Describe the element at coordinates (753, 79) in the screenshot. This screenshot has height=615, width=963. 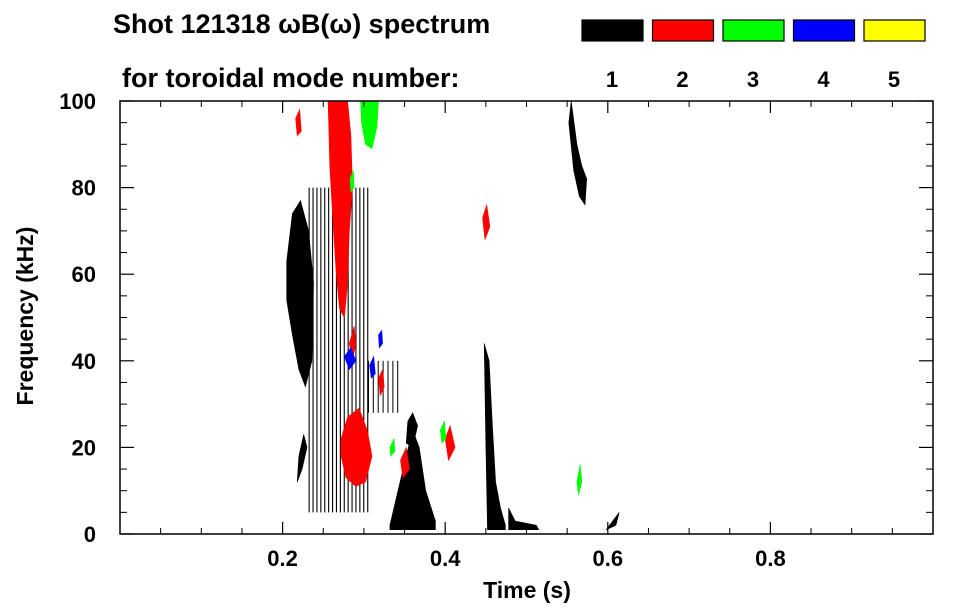
I see `legend-label-mode-3: 3` at that location.